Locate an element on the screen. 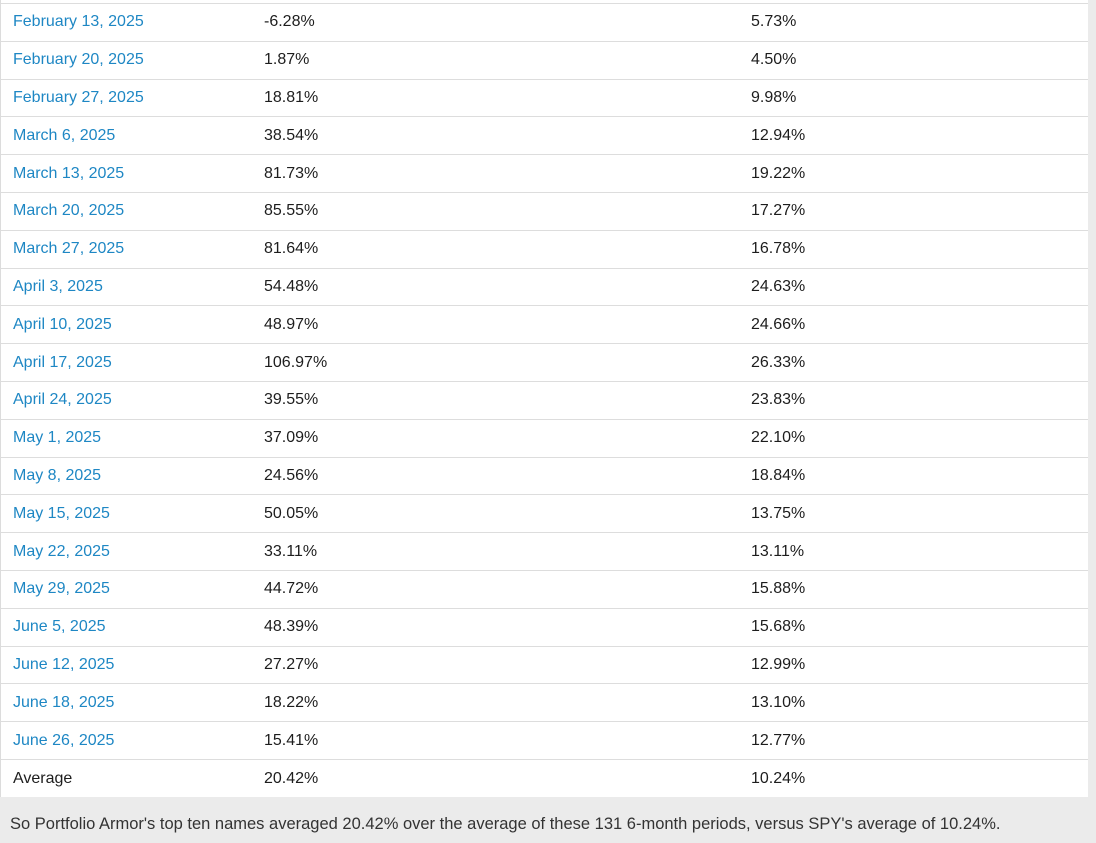 This screenshot has height=843, width=1096. date-cell: March 20, 2025 is located at coordinates (126, 211).